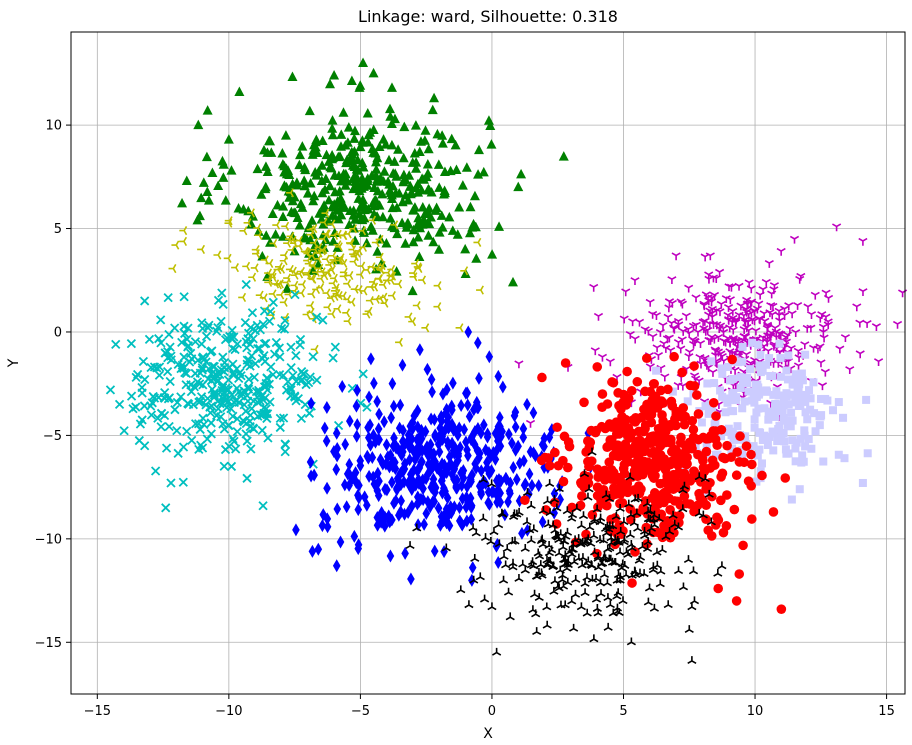  I want to click on y-tick-label: −10, so click(48, 539).